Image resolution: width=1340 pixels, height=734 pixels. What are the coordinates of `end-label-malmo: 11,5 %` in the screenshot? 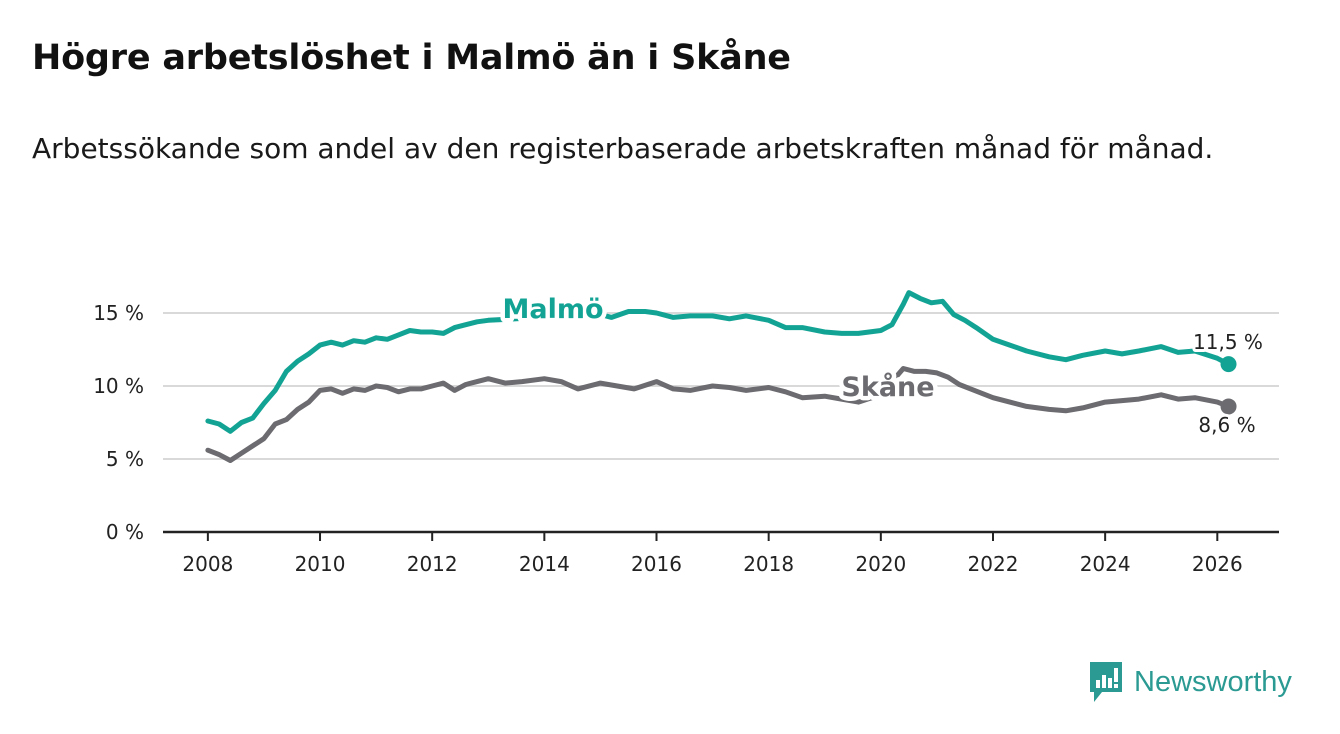 It's located at (1228, 342).